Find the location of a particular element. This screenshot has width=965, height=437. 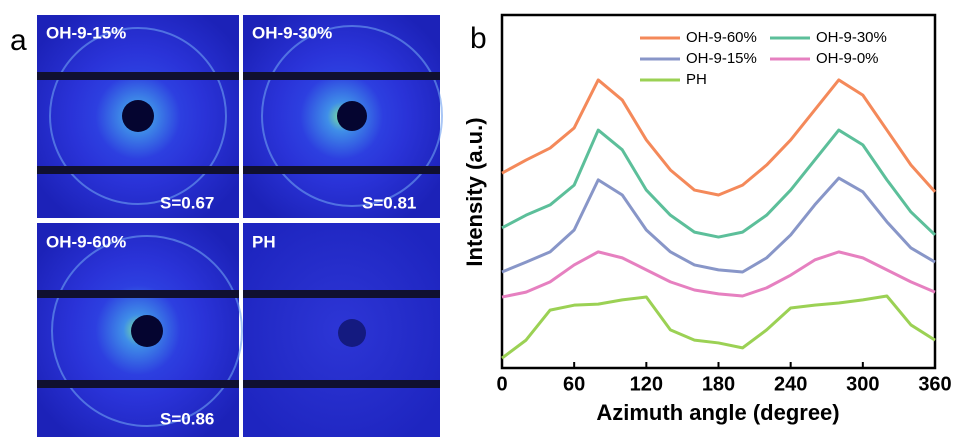

order-parameter: S=0.81 is located at coordinates (389, 202).